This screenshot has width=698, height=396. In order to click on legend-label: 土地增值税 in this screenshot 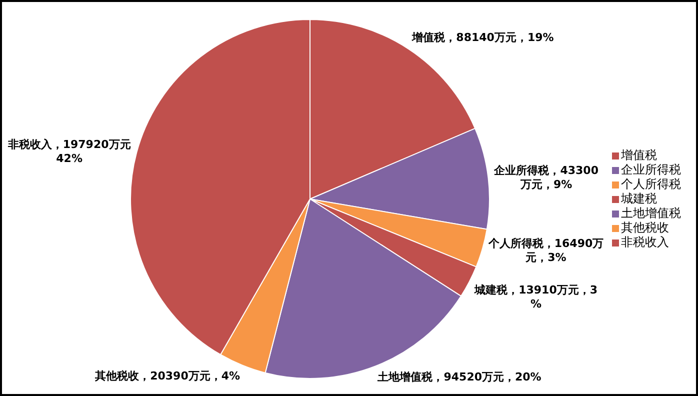, I will do `click(651, 213)`.